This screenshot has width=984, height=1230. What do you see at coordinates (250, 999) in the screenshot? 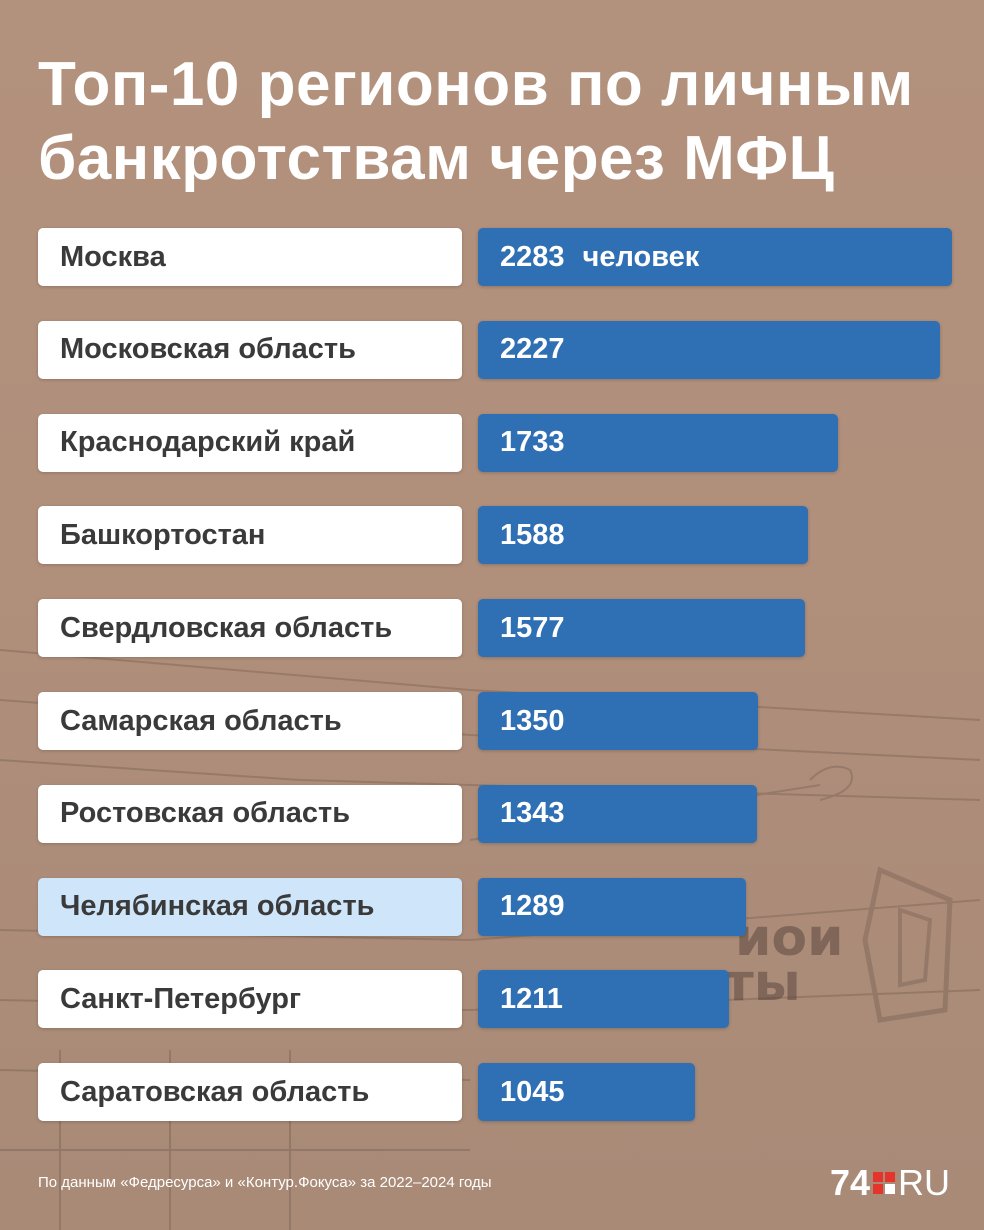
I see `category-label: Санкт-Петербург` at bounding box center [250, 999].